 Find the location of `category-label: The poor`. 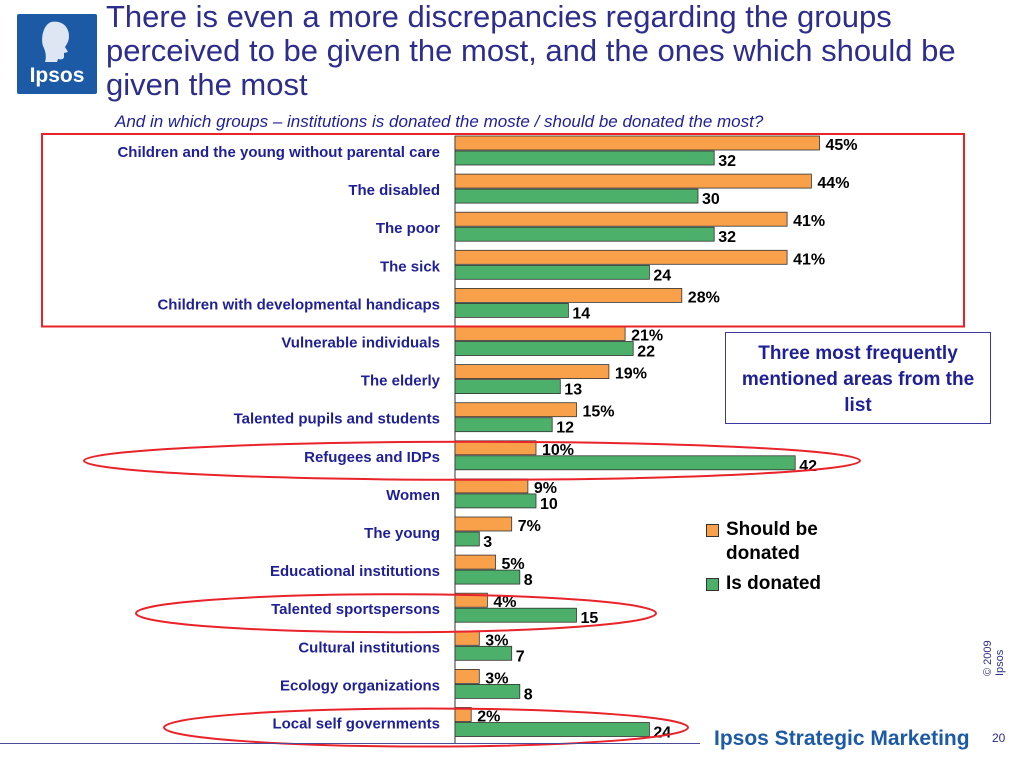

category-label: The poor is located at coordinates (408, 228).